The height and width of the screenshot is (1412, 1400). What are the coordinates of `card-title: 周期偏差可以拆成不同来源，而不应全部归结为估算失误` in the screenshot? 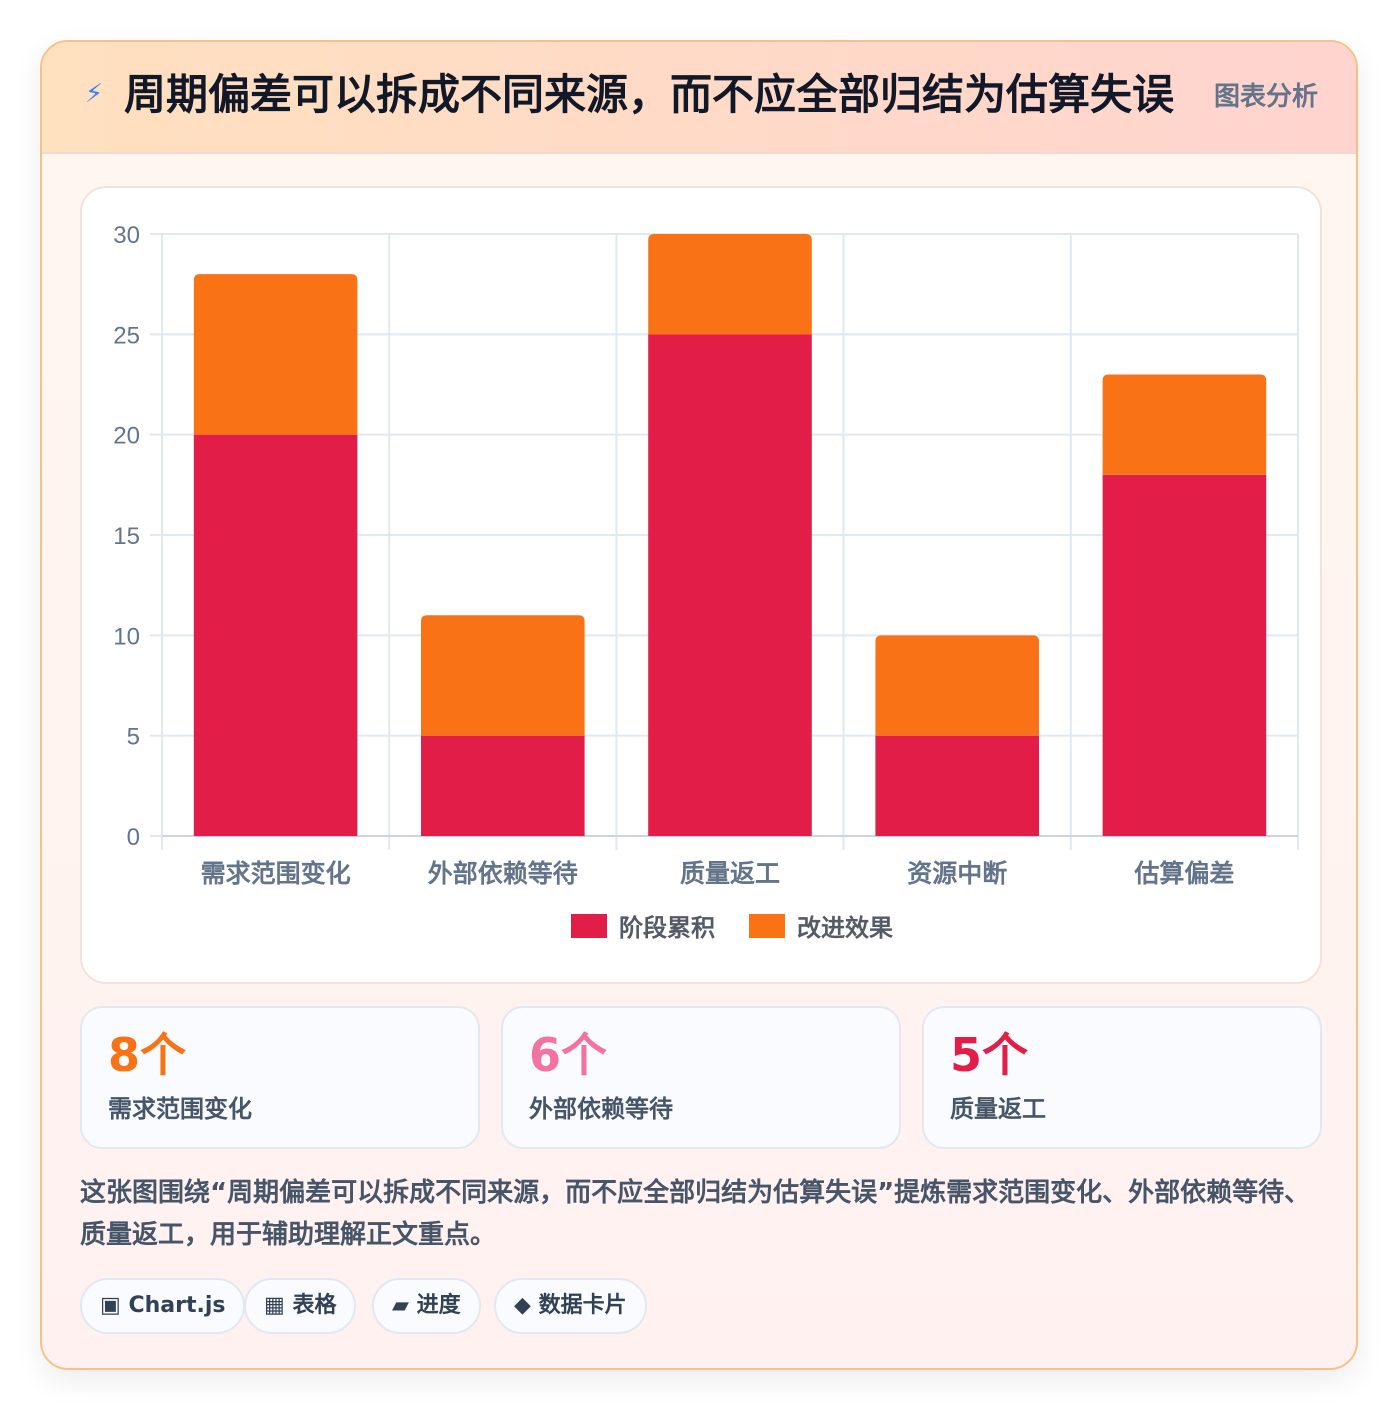 It's located at (649, 94).